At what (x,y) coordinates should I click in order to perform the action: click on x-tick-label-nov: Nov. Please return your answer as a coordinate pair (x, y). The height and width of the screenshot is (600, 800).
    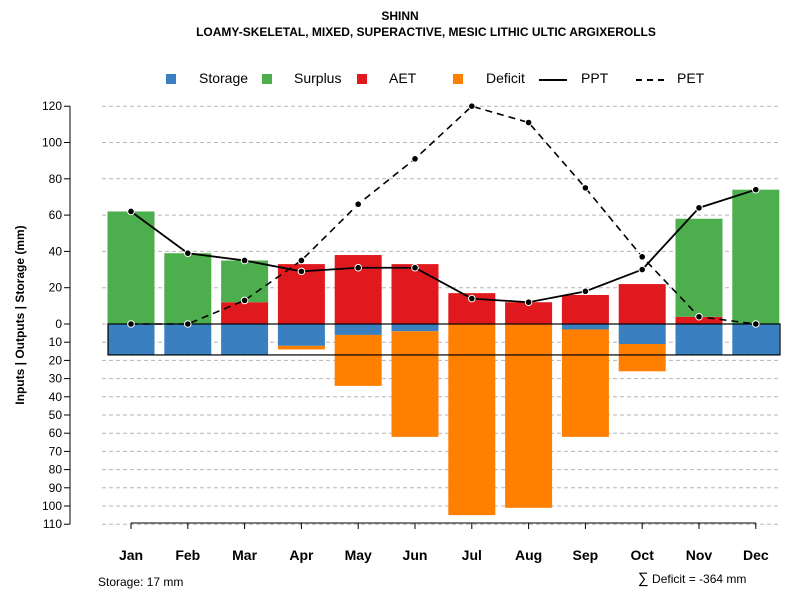
    Looking at the image, I should click on (699, 555).